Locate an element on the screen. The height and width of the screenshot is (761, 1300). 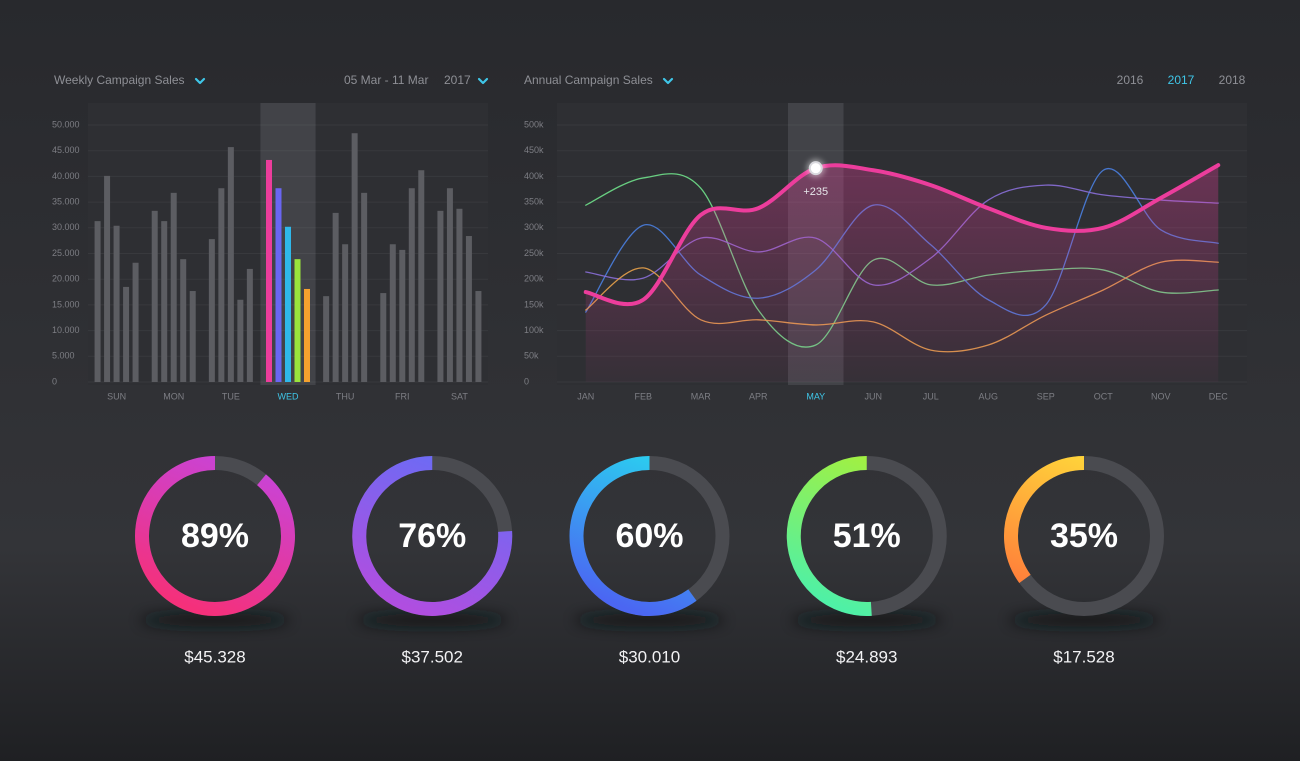
gauge-value: 76% is located at coordinates (432, 536).